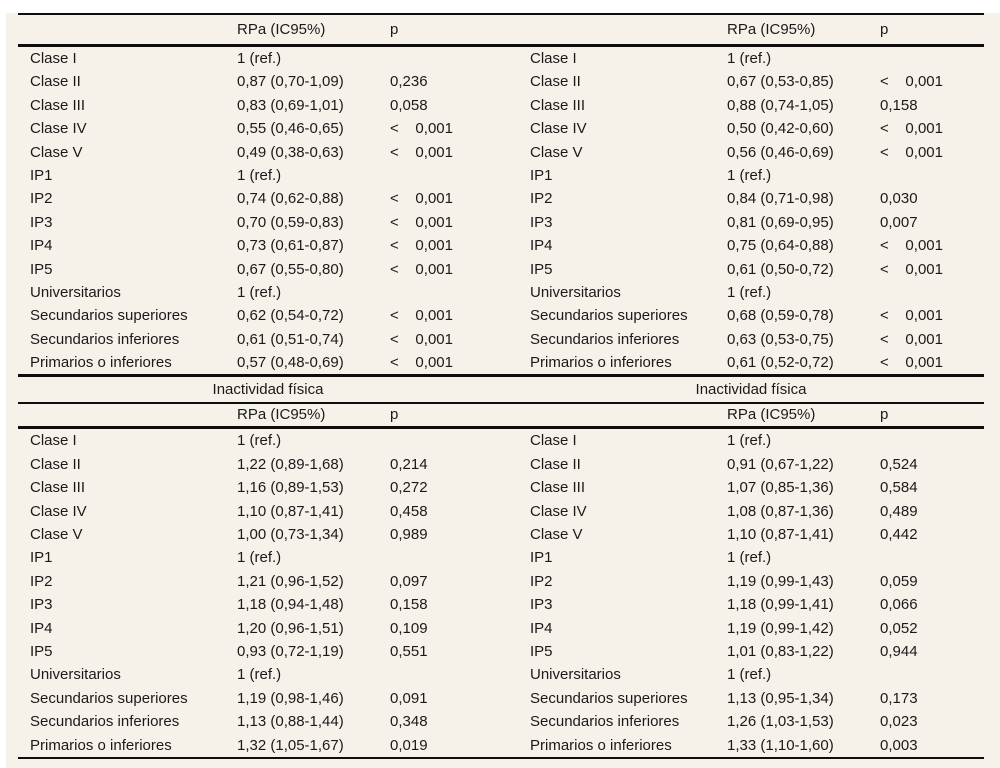  I want to click on p-value: 0,442, so click(899, 535).